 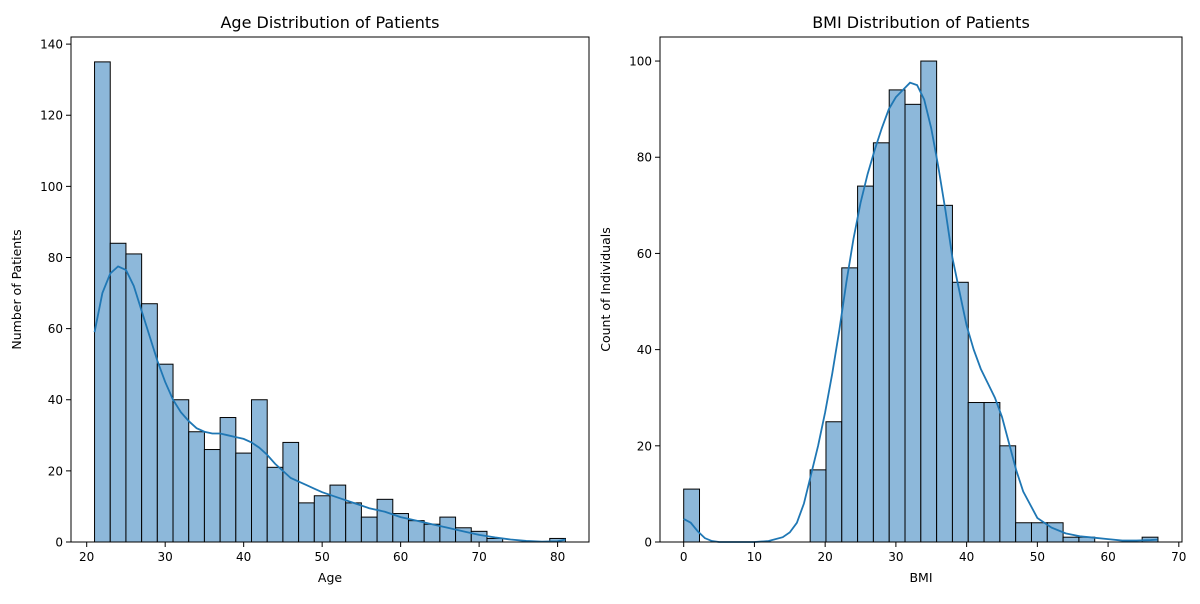 What do you see at coordinates (920, 577) in the screenshot?
I see `x-axis-label: BMI` at bounding box center [920, 577].